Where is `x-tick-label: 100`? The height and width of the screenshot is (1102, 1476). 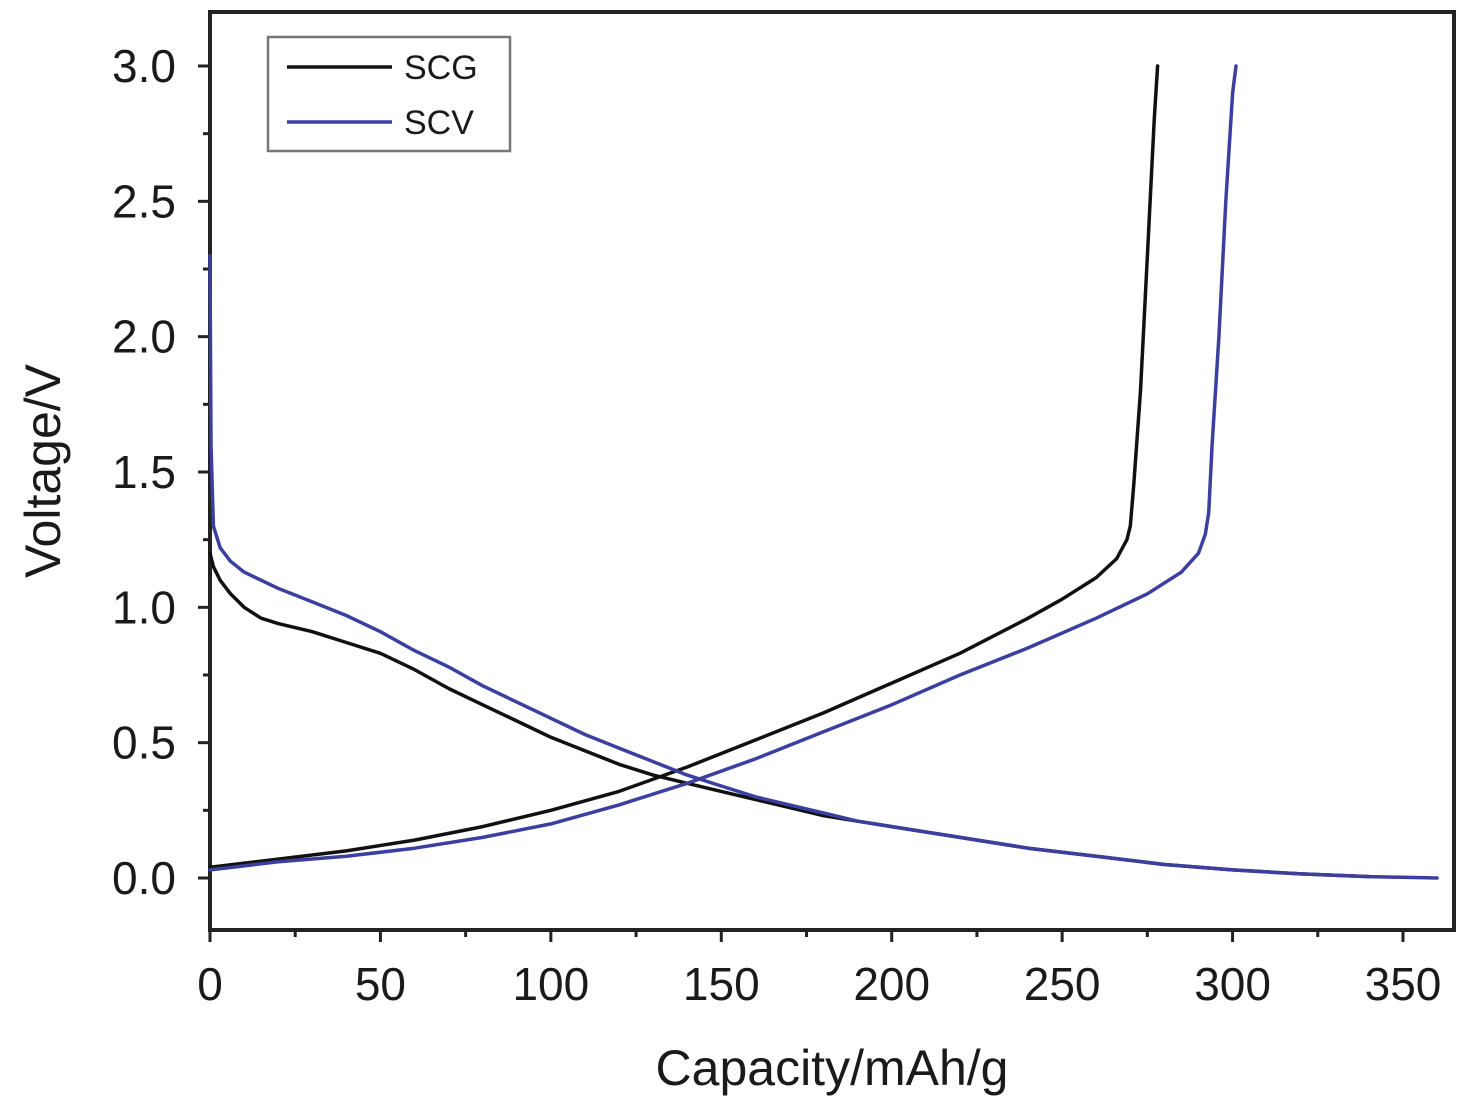
x-tick-label: 100 is located at coordinates (550, 984).